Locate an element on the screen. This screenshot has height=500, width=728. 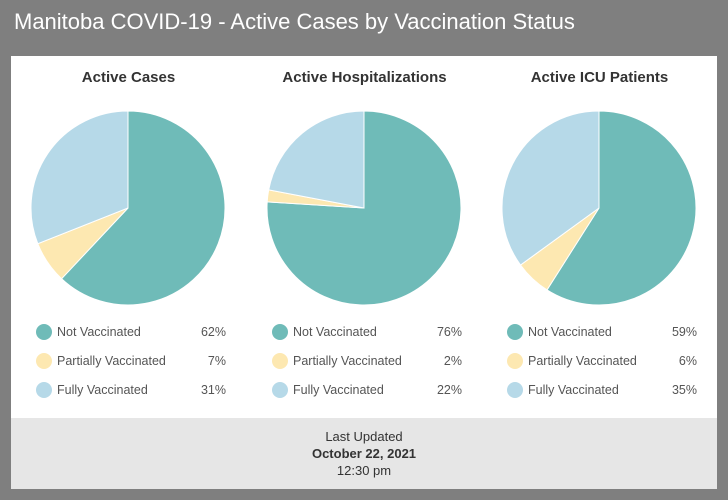
legend-value: 22% is located at coordinates (449, 390).